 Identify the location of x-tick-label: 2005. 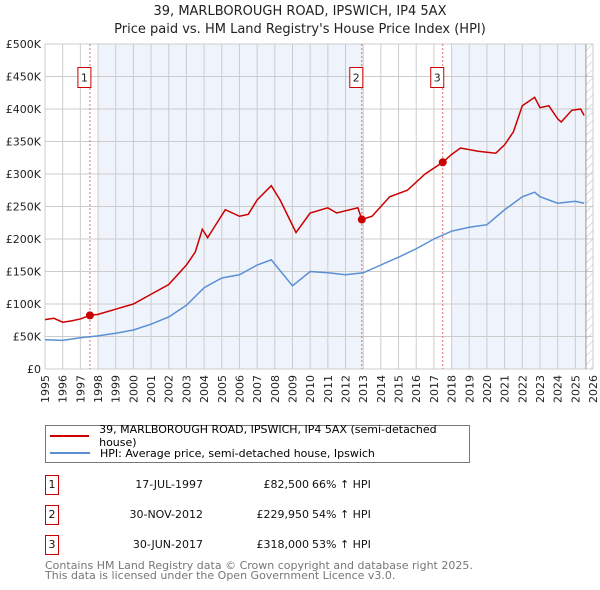
(222, 389).